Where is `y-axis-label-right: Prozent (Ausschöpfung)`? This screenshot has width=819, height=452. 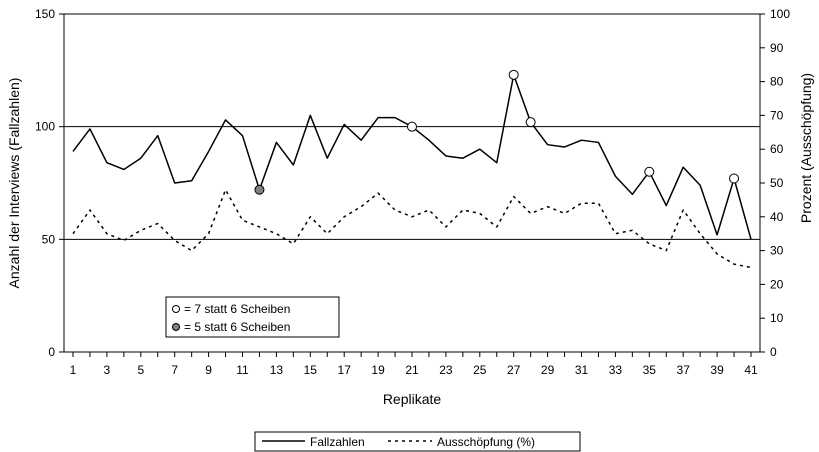 y-axis-label-right: Prozent (Ausschöpfung) is located at coordinates (806, 148).